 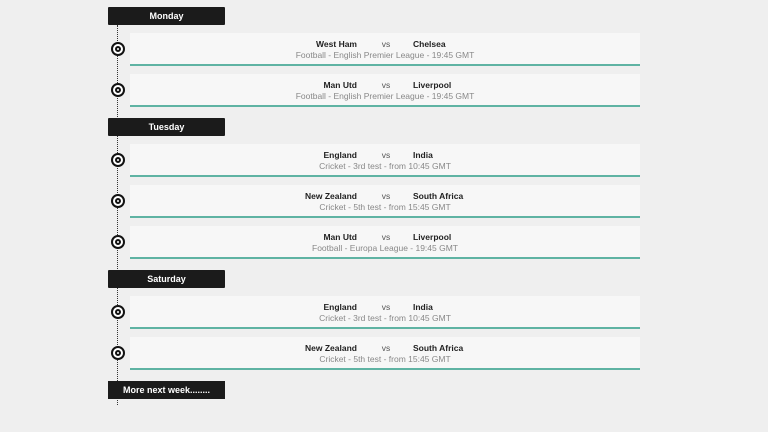 What do you see at coordinates (166, 279) in the screenshot?
I see `day-header: Saturday` at bounding box center [166, 279].